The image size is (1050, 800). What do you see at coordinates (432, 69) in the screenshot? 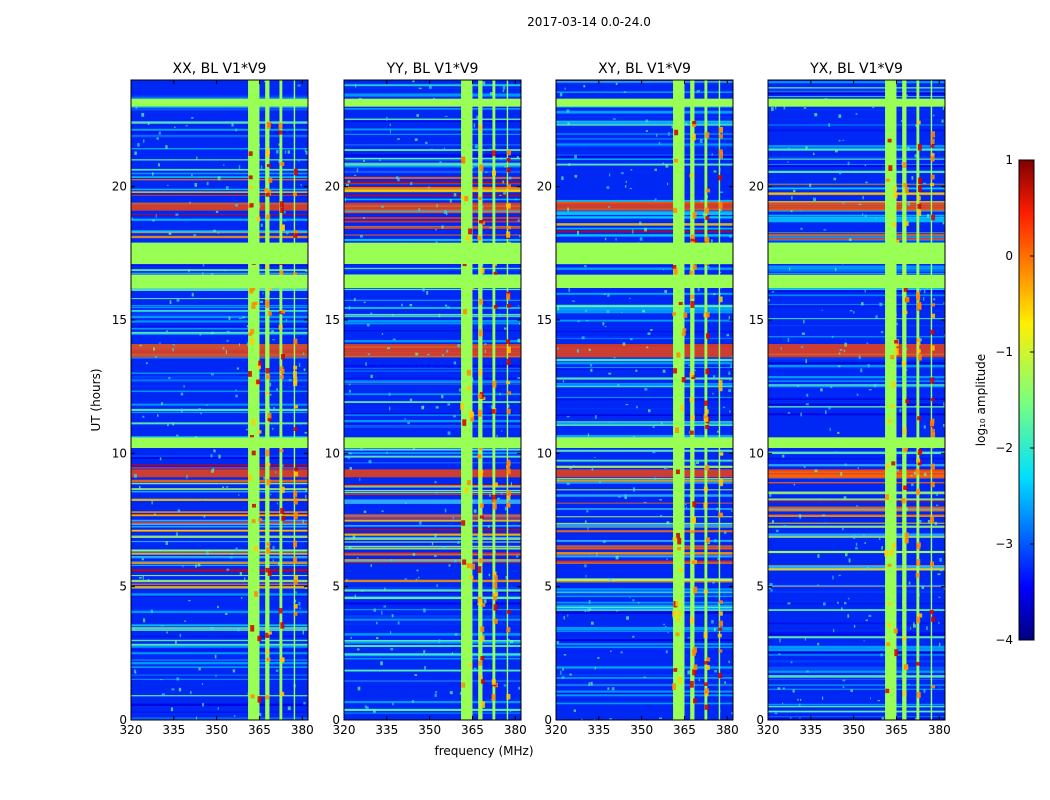
I see `panel-title: YY, BL V1*V9` at bounding box center [432, 69].